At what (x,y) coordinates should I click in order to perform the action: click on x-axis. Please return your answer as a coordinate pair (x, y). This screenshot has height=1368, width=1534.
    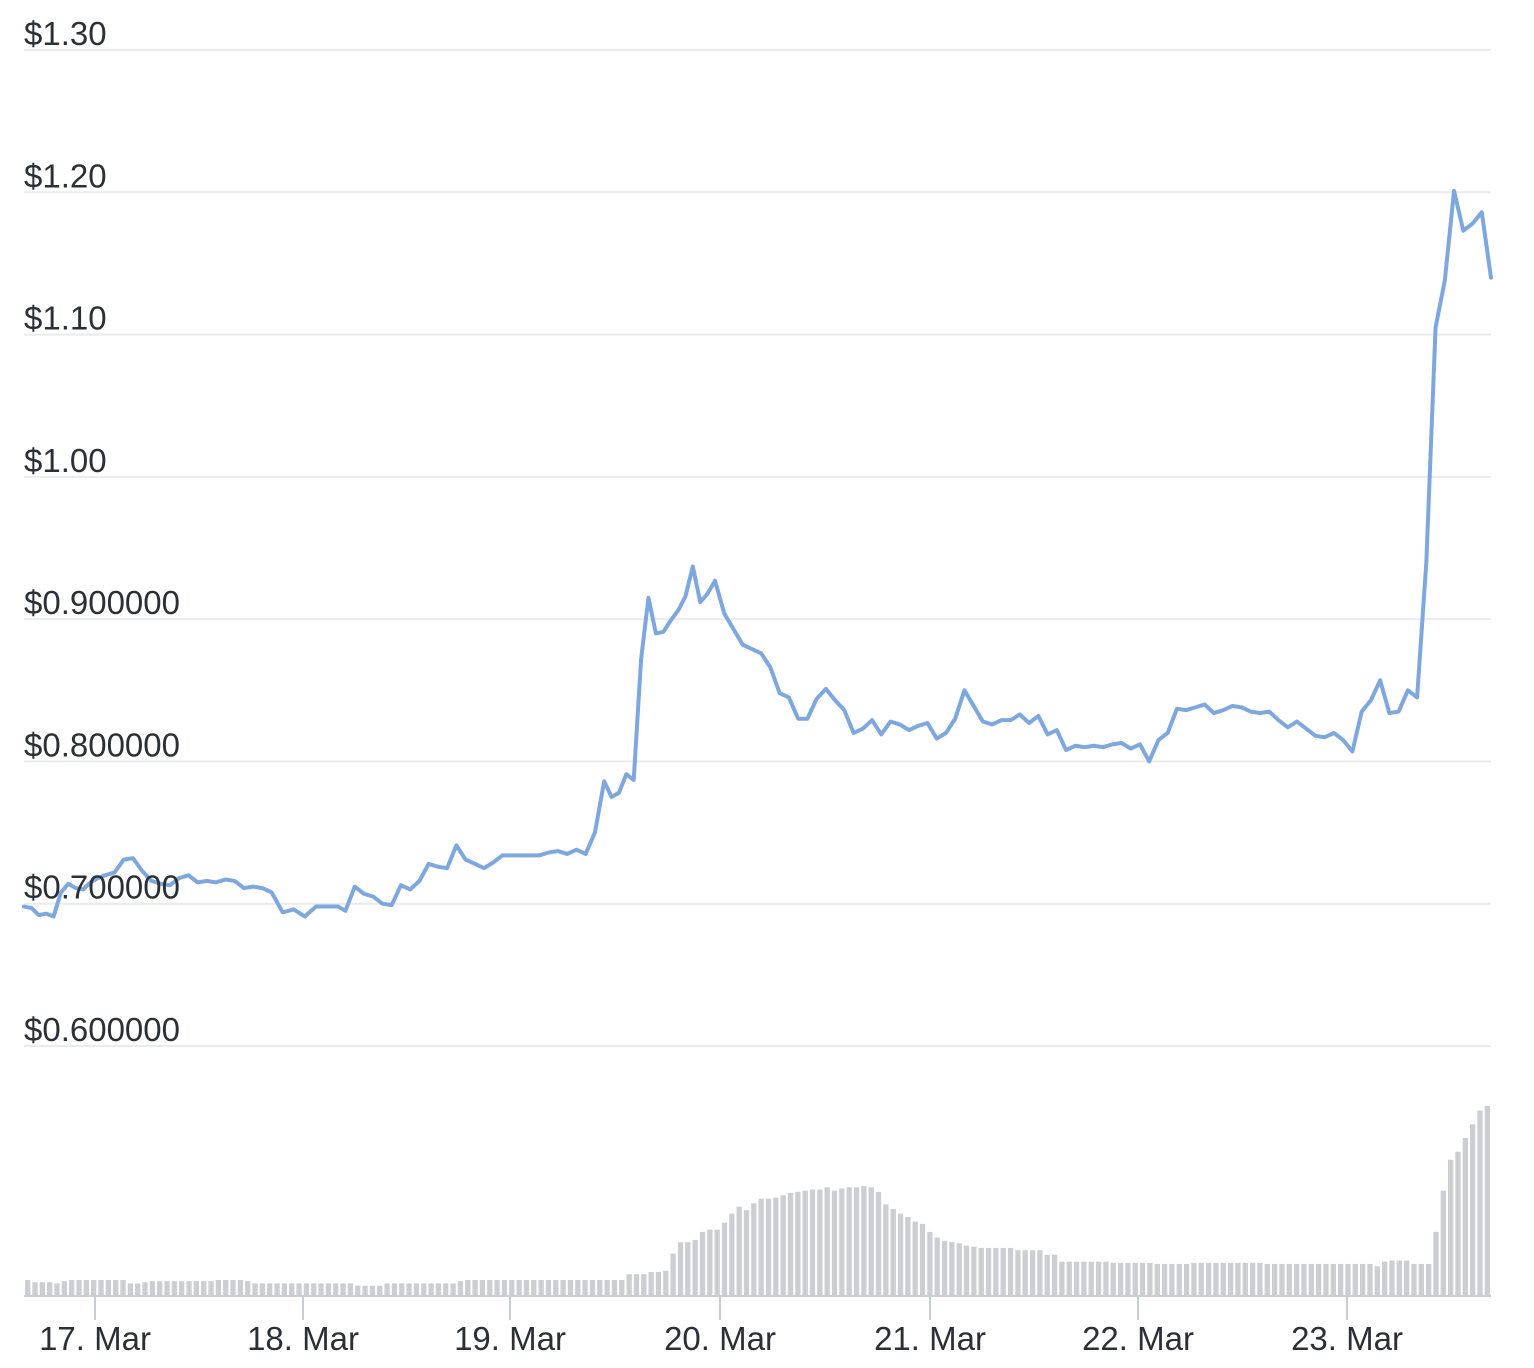
    Looking at the image, I should click on (757, 1307).